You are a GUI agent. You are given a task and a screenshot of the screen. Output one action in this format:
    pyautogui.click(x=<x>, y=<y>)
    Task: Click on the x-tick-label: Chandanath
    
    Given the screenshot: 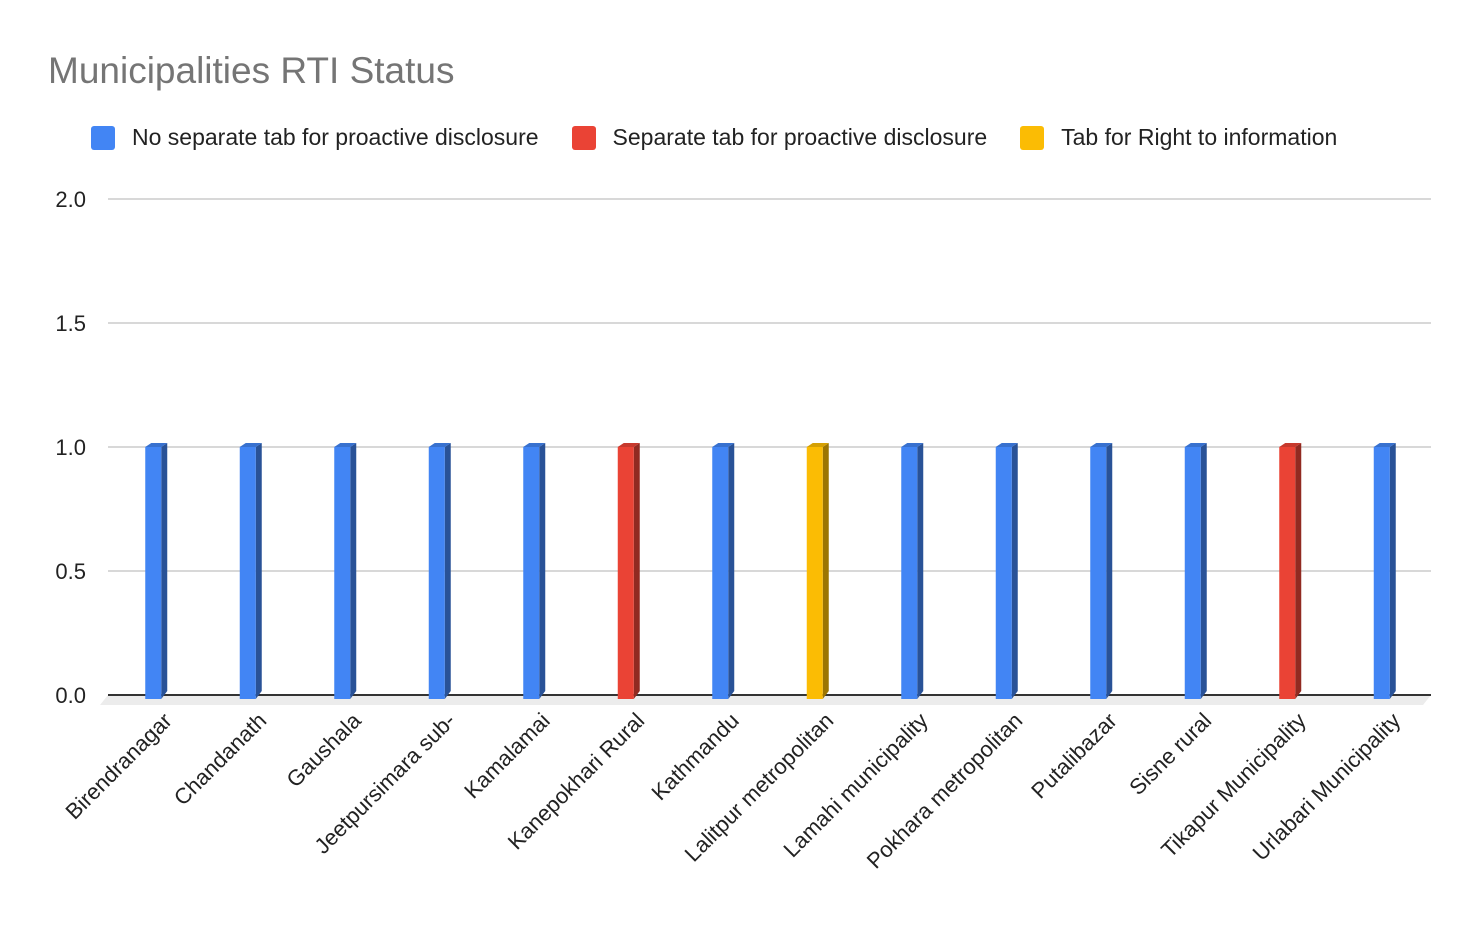 What is the action you would take?
    pyautogui.click(x=220, y=759)
    